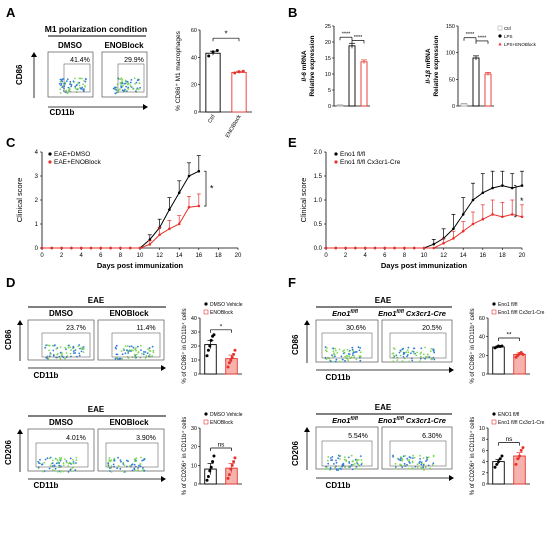  I want to click on panel-a-flow-label-2: ENOBlock, so click(124, 45).